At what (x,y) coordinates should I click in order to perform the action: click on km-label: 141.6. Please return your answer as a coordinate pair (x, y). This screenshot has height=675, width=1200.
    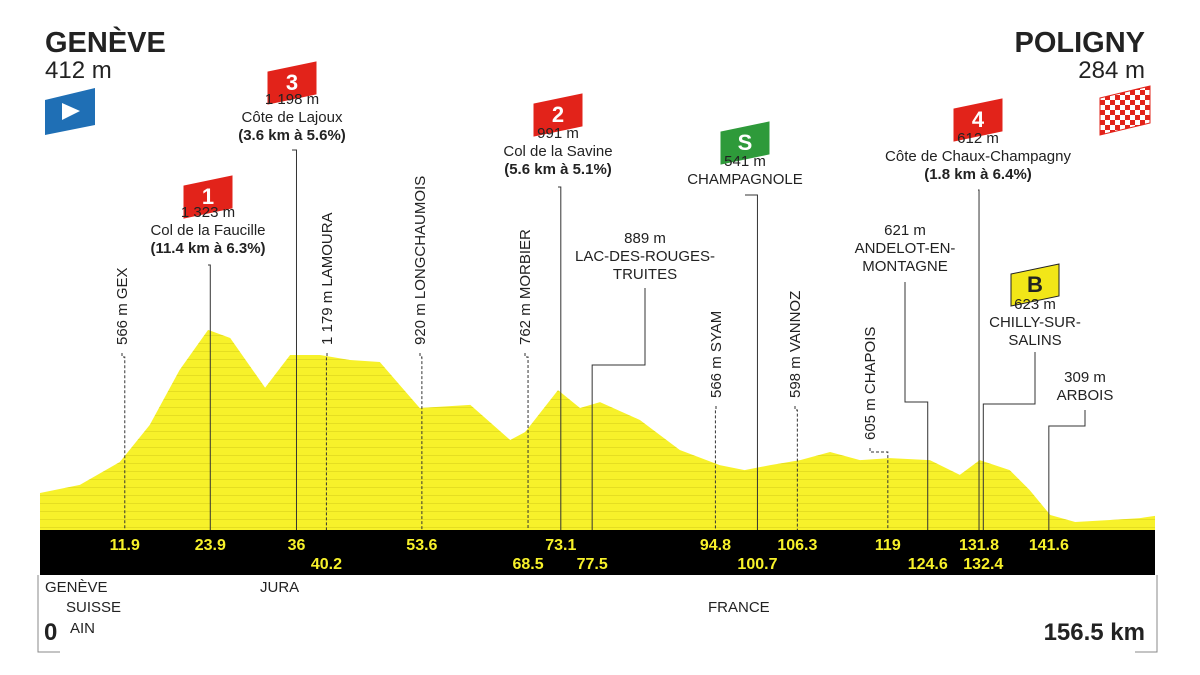
    Looking at the image, I should click on (1049, 545).